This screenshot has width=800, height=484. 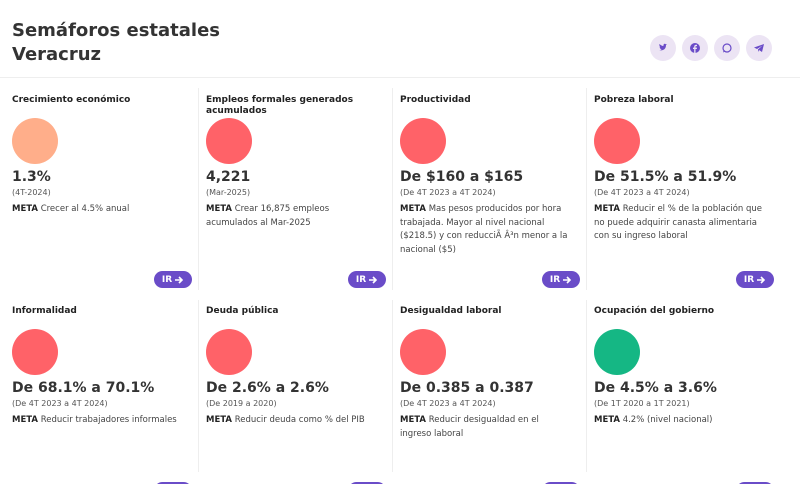 What do you see at coordinates (83, 388) in the screenshot?
I see `card-value: De 68.1% a 70.1%` at bounding box center [83, 388].